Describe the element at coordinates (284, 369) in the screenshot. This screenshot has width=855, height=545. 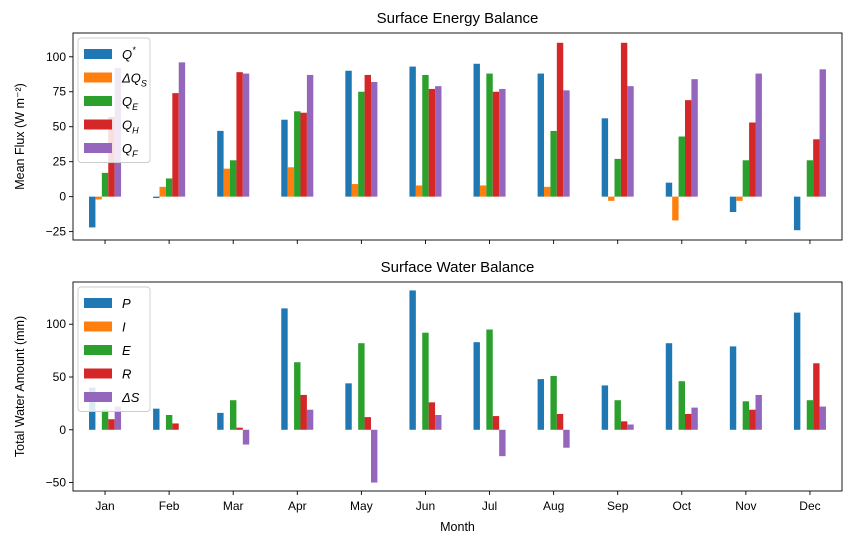
I see `bar-P-Apr` at that location.